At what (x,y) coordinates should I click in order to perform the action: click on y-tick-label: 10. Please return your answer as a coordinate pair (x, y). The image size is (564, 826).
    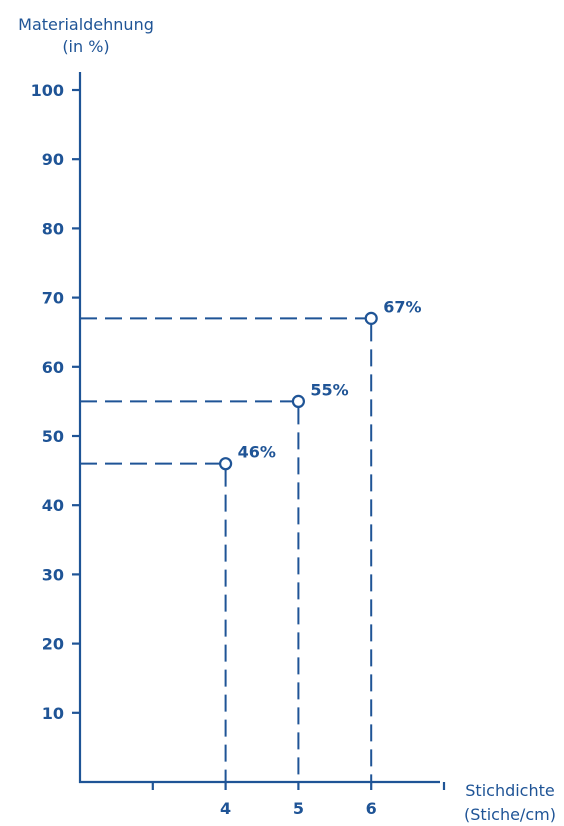
    Looking at the image, I should click on (53, 713).